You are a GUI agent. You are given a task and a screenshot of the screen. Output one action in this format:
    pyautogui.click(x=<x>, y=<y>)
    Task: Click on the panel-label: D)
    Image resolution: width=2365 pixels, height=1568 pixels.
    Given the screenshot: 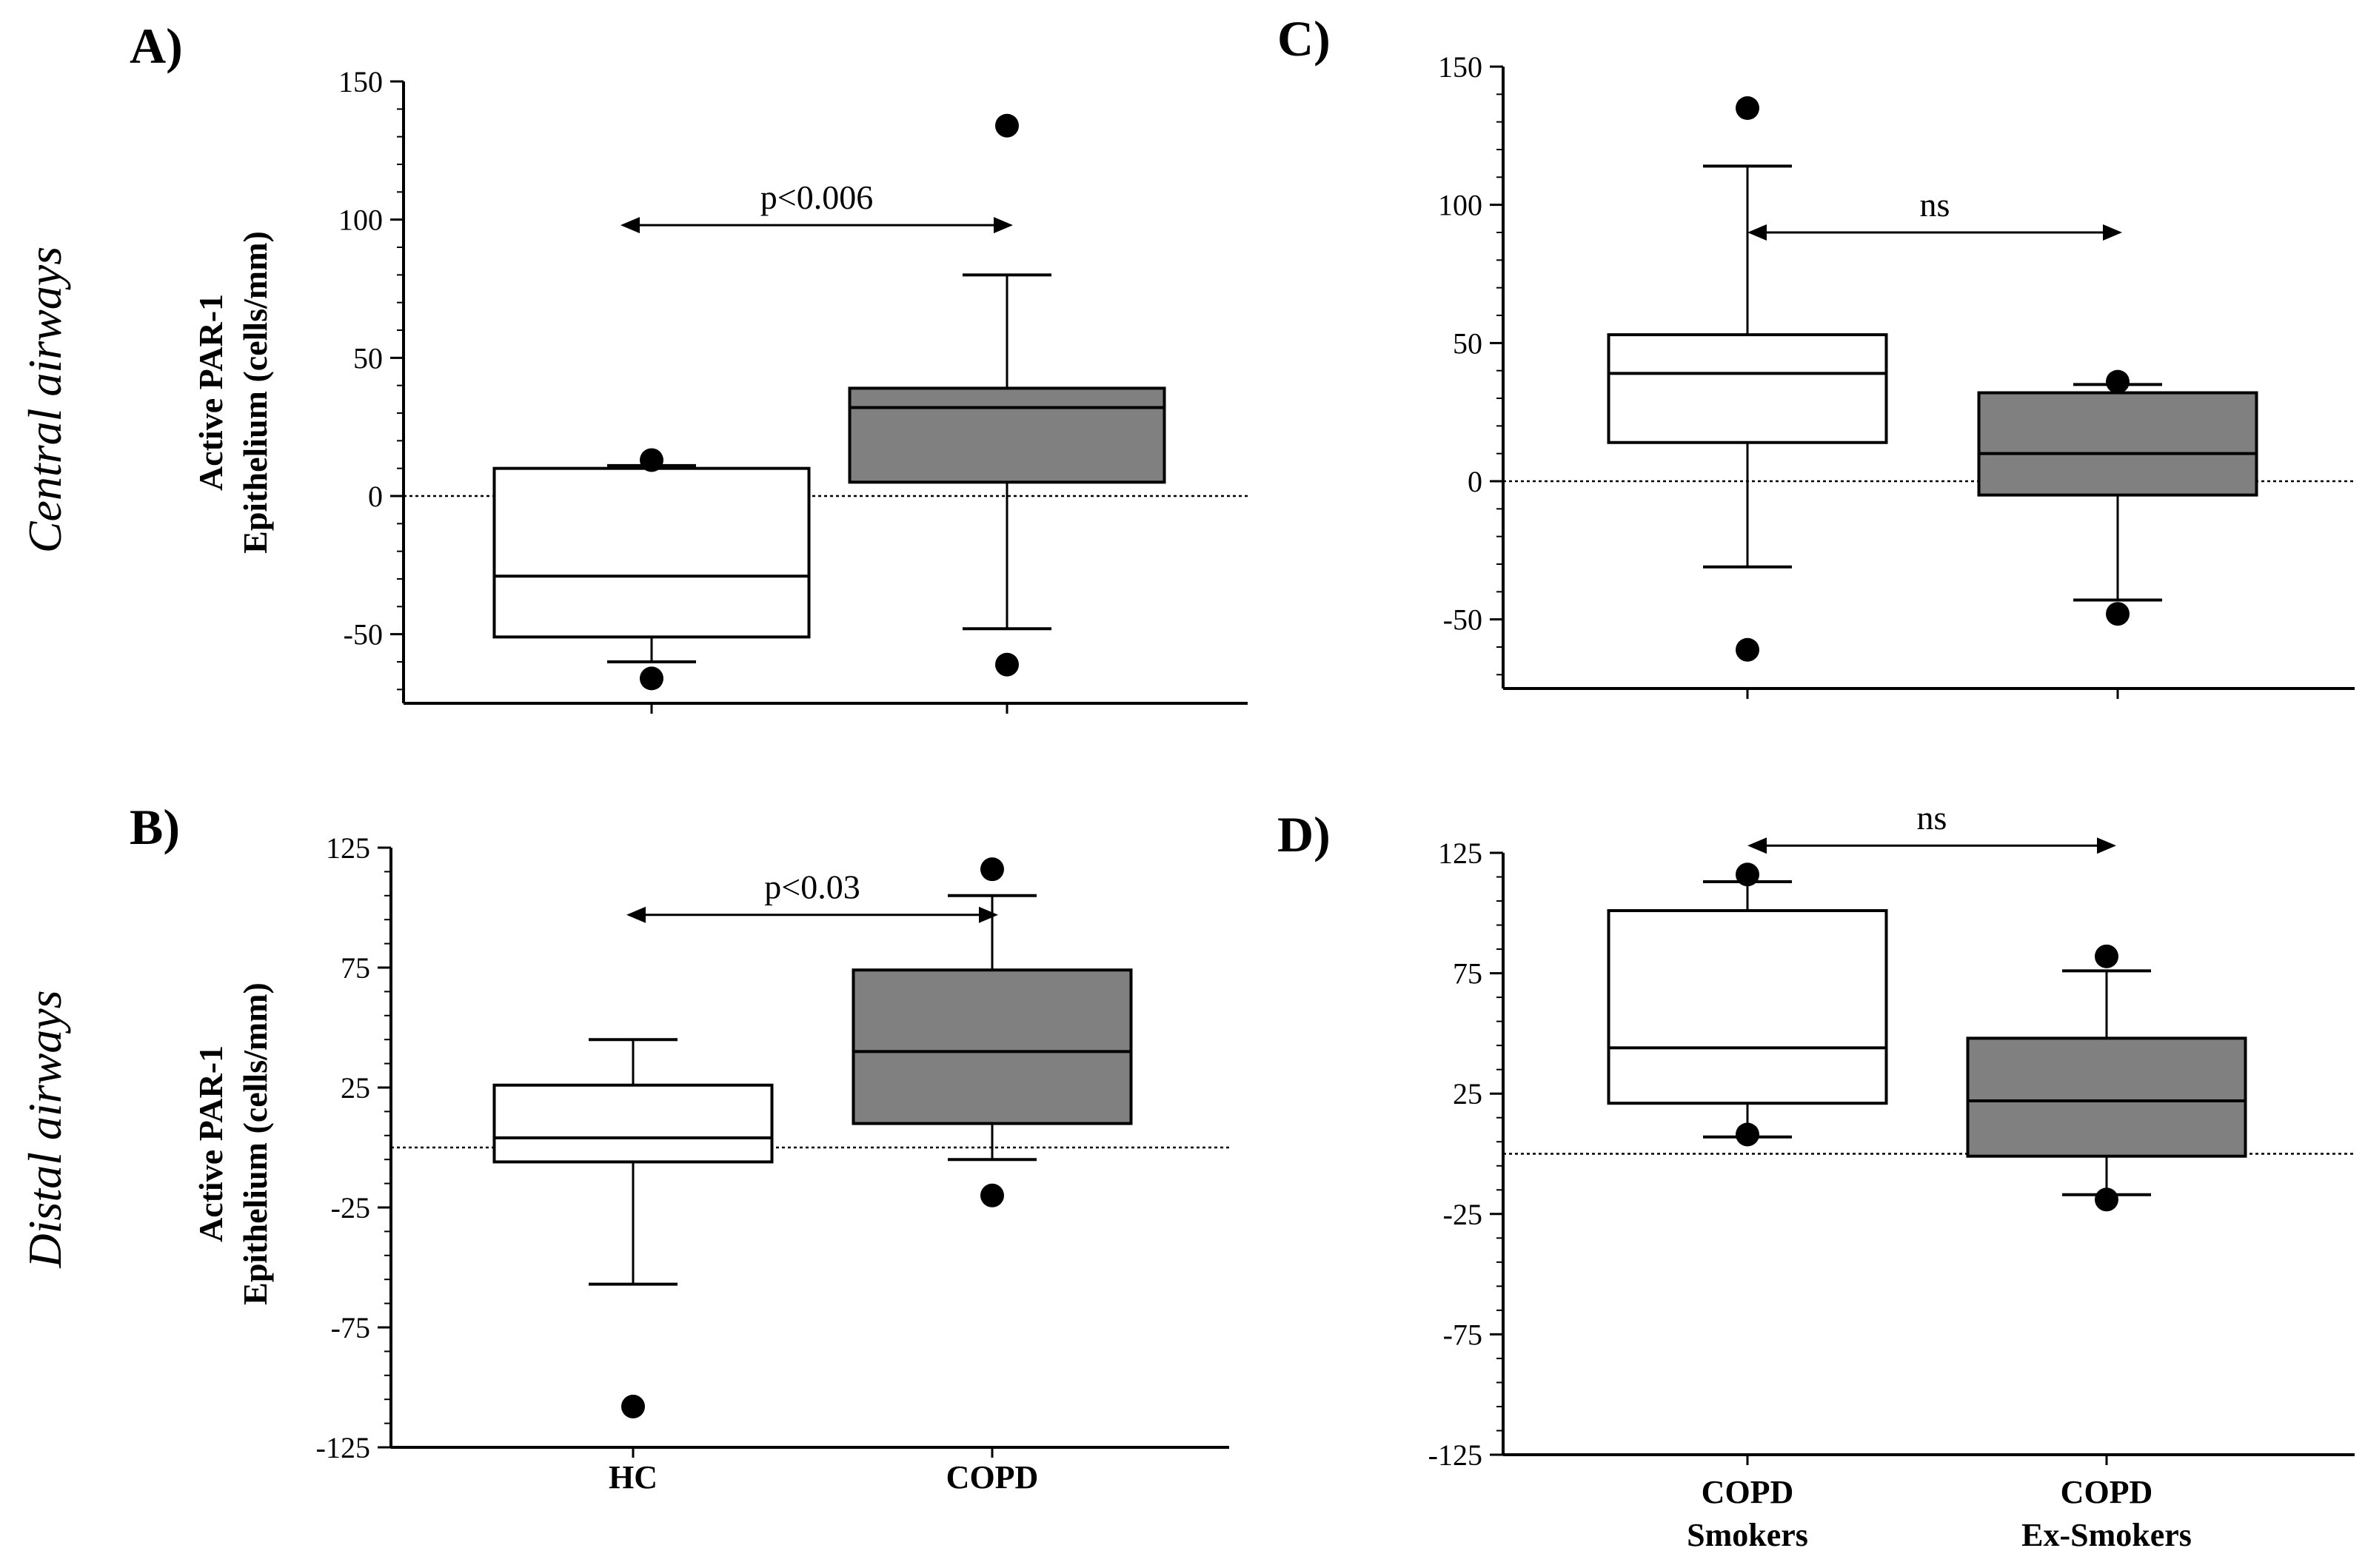 What is the action you would take?
    pyautogui.click(x=1304, y=834)
    